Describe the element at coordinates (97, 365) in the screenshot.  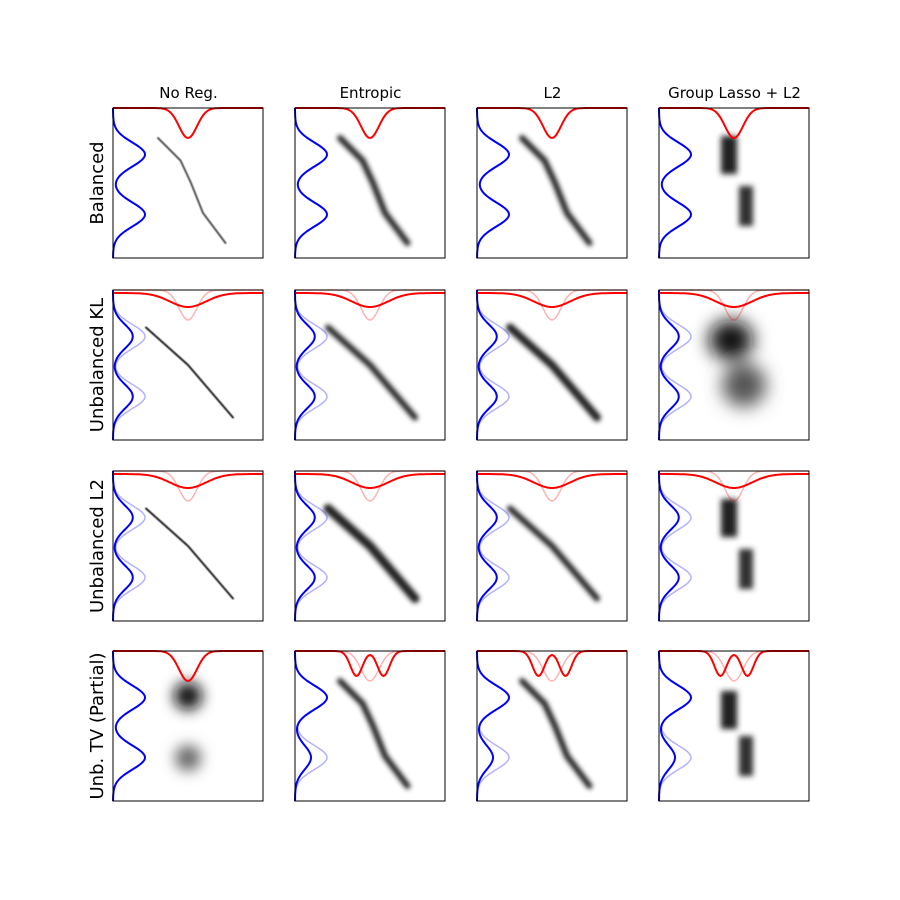
I see `row-label-unbalanced-kl: Unbalanced KL` at that location.